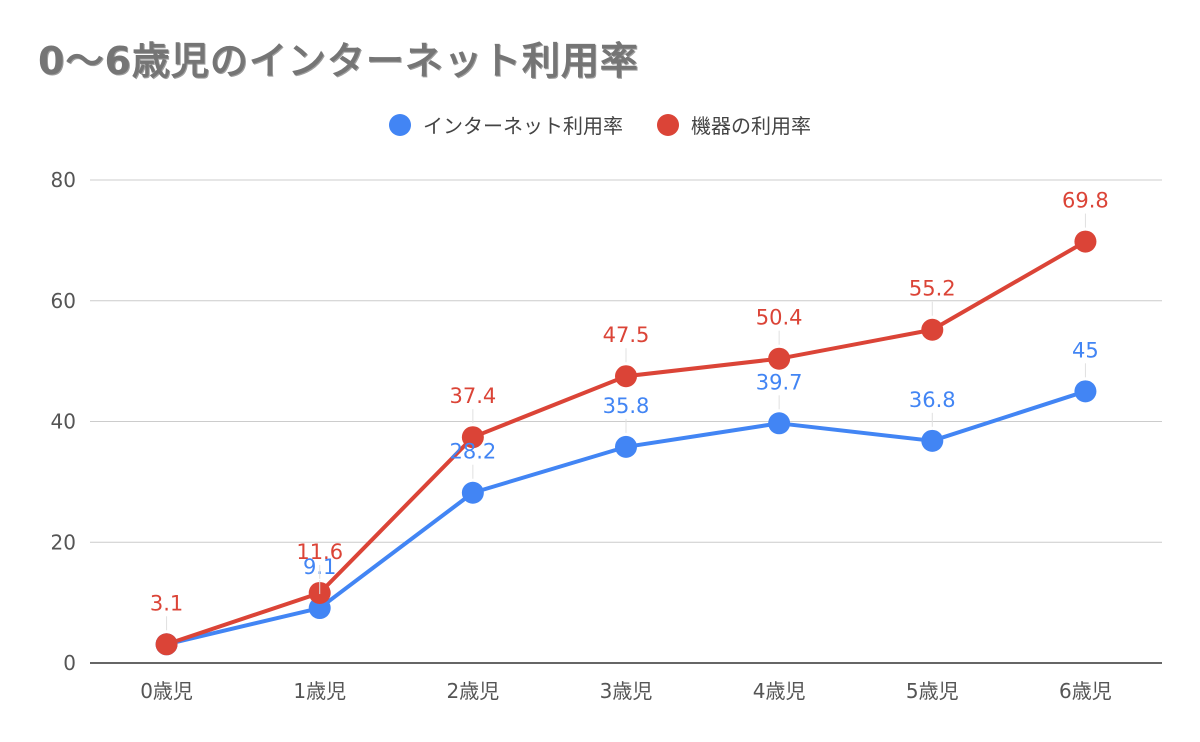 This screenshot has width=1200, height=742. I want to click on x-tick-label: 1歳児, so click(319, 691).